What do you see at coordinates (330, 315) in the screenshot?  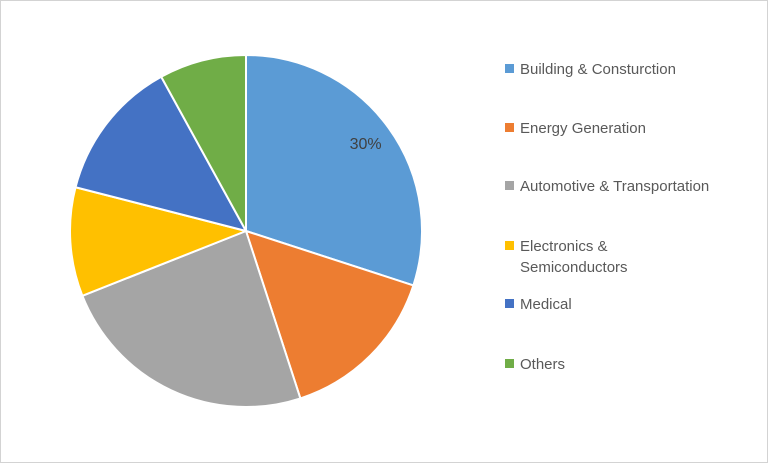 I see `pie-slice-energy-generation` at bounding box center [330, 315].